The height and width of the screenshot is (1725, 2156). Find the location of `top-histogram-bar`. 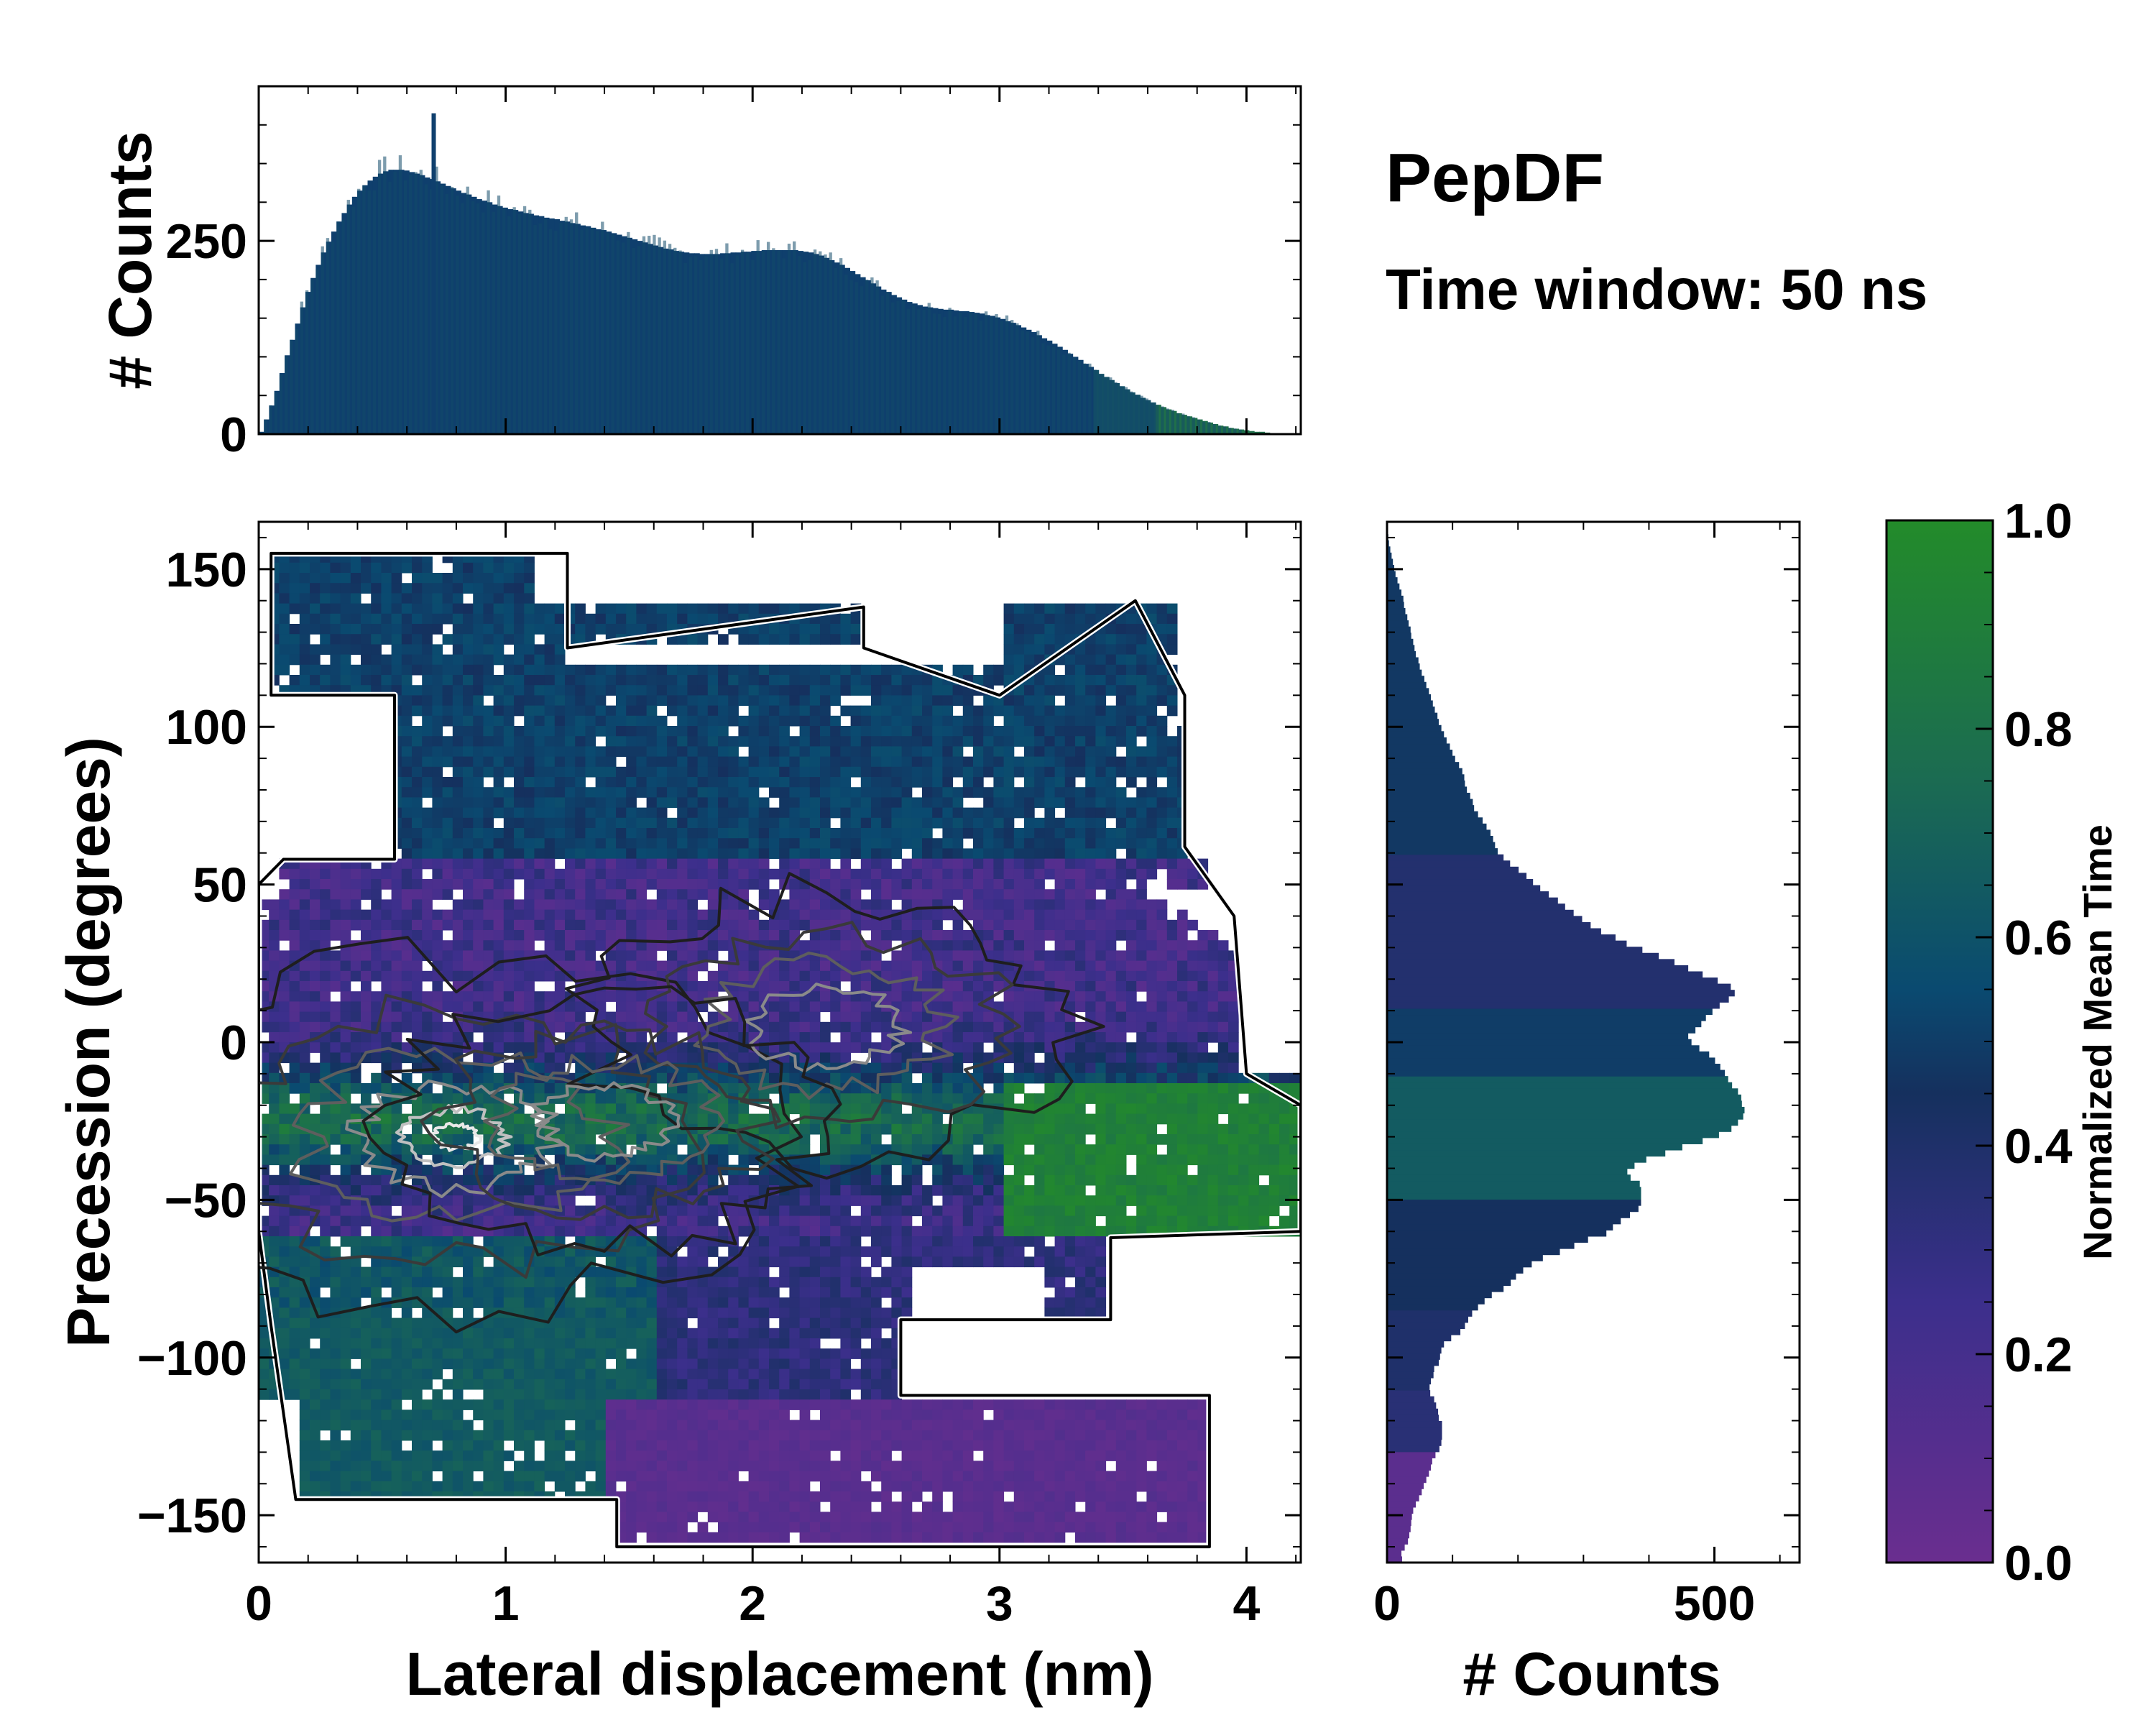

top-histogram-bar is located at coordinates (1251, 432).